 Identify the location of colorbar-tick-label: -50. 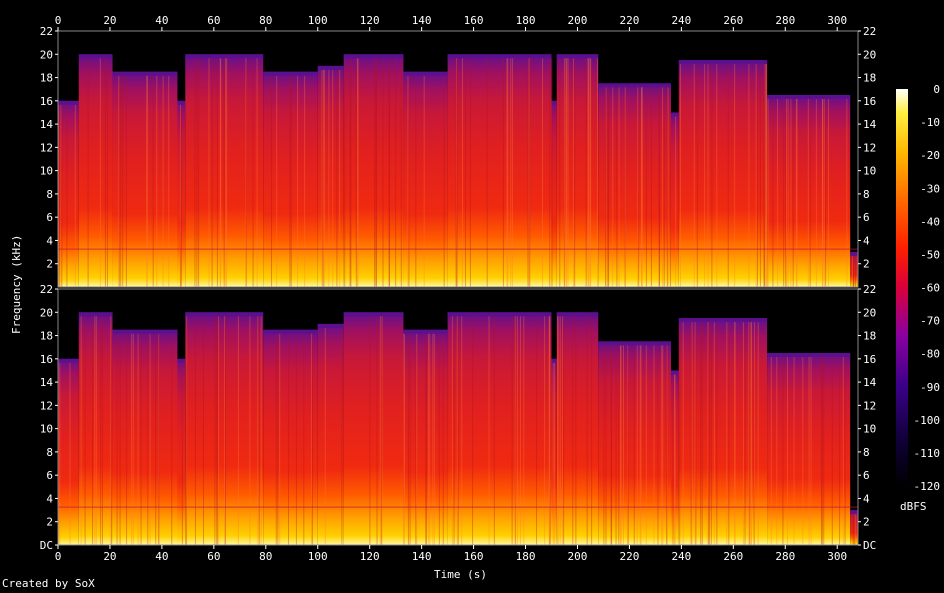
(930, 254).